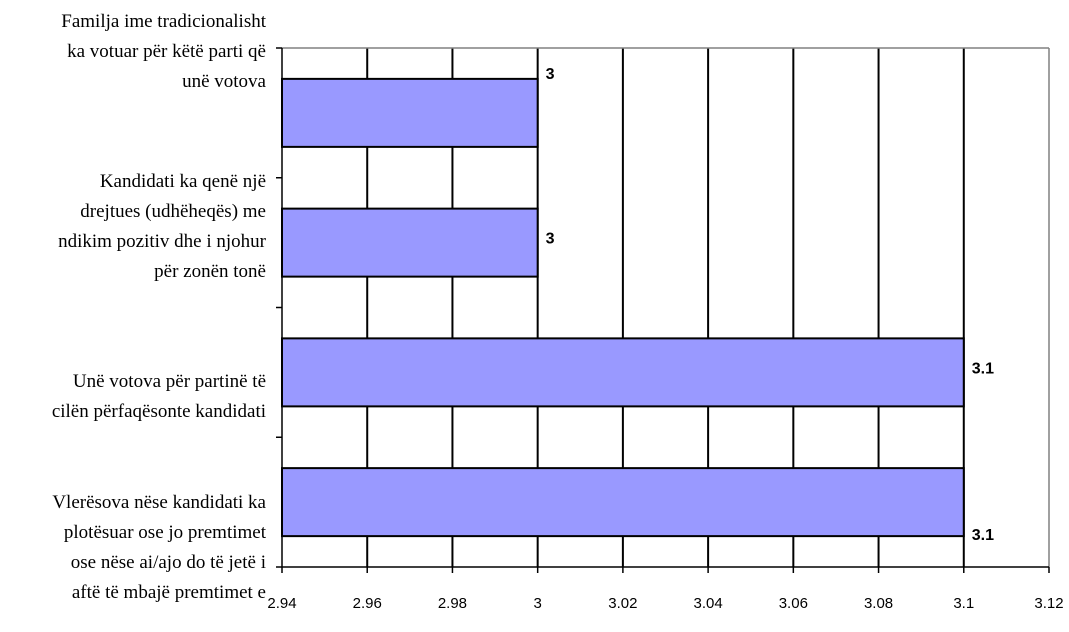 The height and width of the screenshot is (632, 1069). I want to click on category-label-line: aftë të mbajë premtimet e, so click(169, 592).